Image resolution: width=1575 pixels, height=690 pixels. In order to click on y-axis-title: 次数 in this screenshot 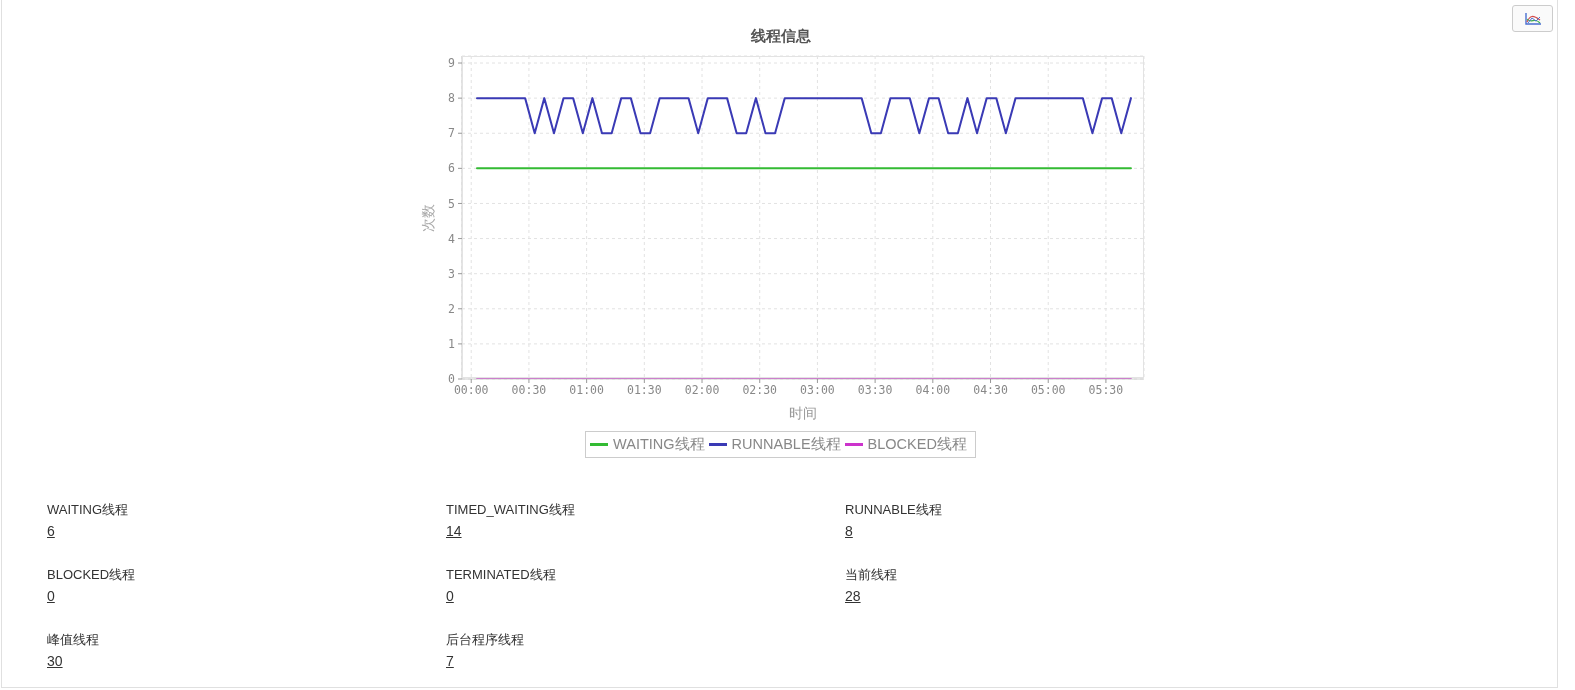, I will do `click(428, 217)`.